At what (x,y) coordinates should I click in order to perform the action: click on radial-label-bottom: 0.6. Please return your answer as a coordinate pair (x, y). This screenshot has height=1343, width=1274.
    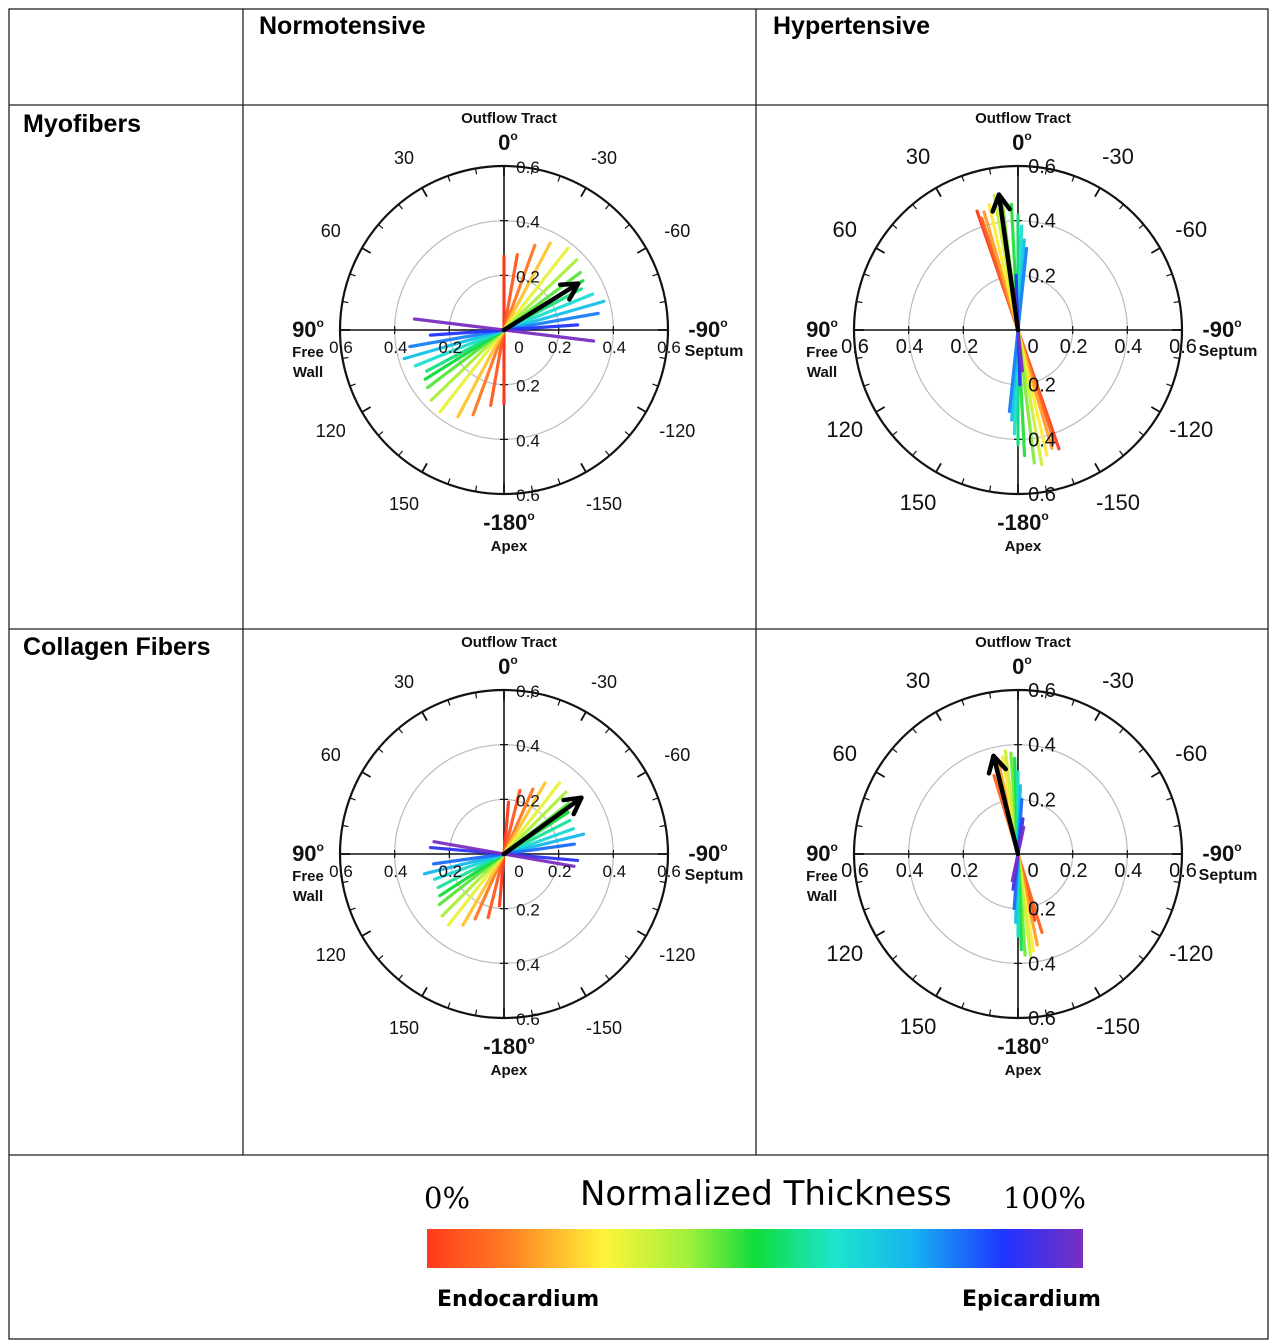
    Looking at the image, I should click on (1042, 1019).